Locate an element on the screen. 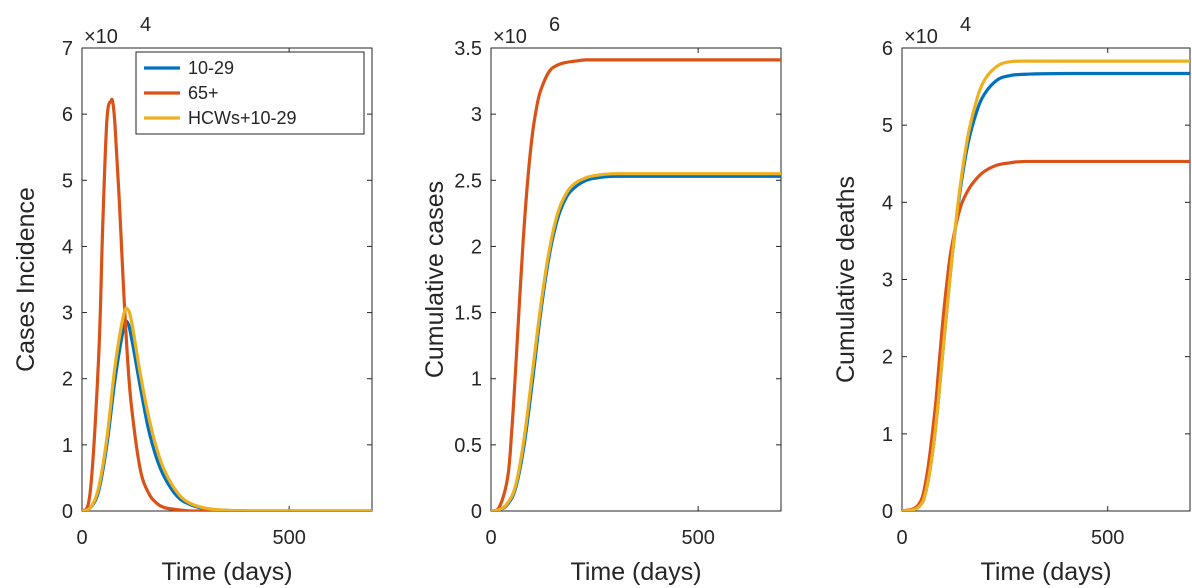 Image resolution: width=1192 pixels, height=588 pixels. y-tick-label: 3.5 is located at coordinates (468, 49).